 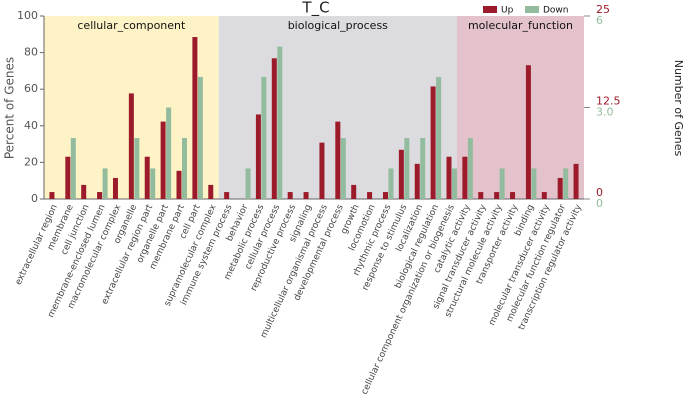 I want to click on legend-label: Down, so click(x=556, y=11).